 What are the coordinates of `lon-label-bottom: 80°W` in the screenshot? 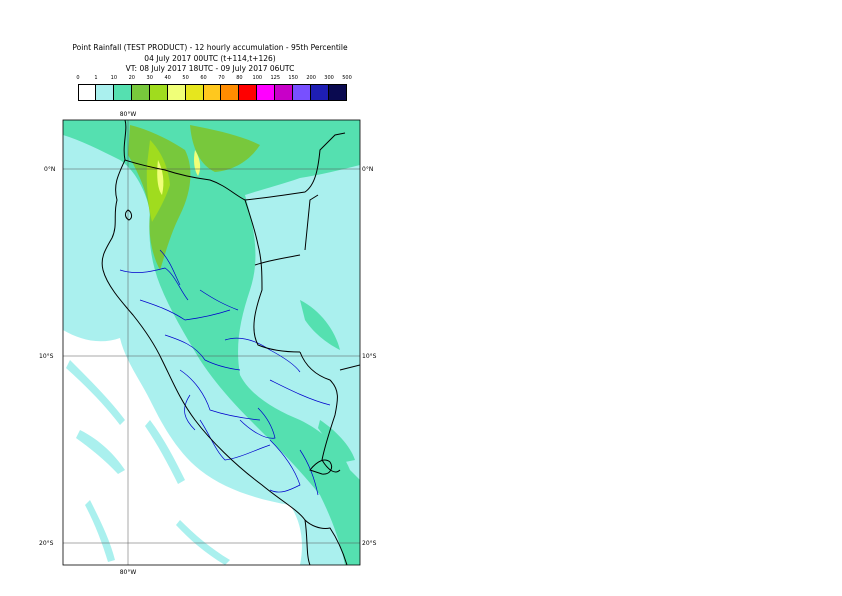 It's located at (128, 572).